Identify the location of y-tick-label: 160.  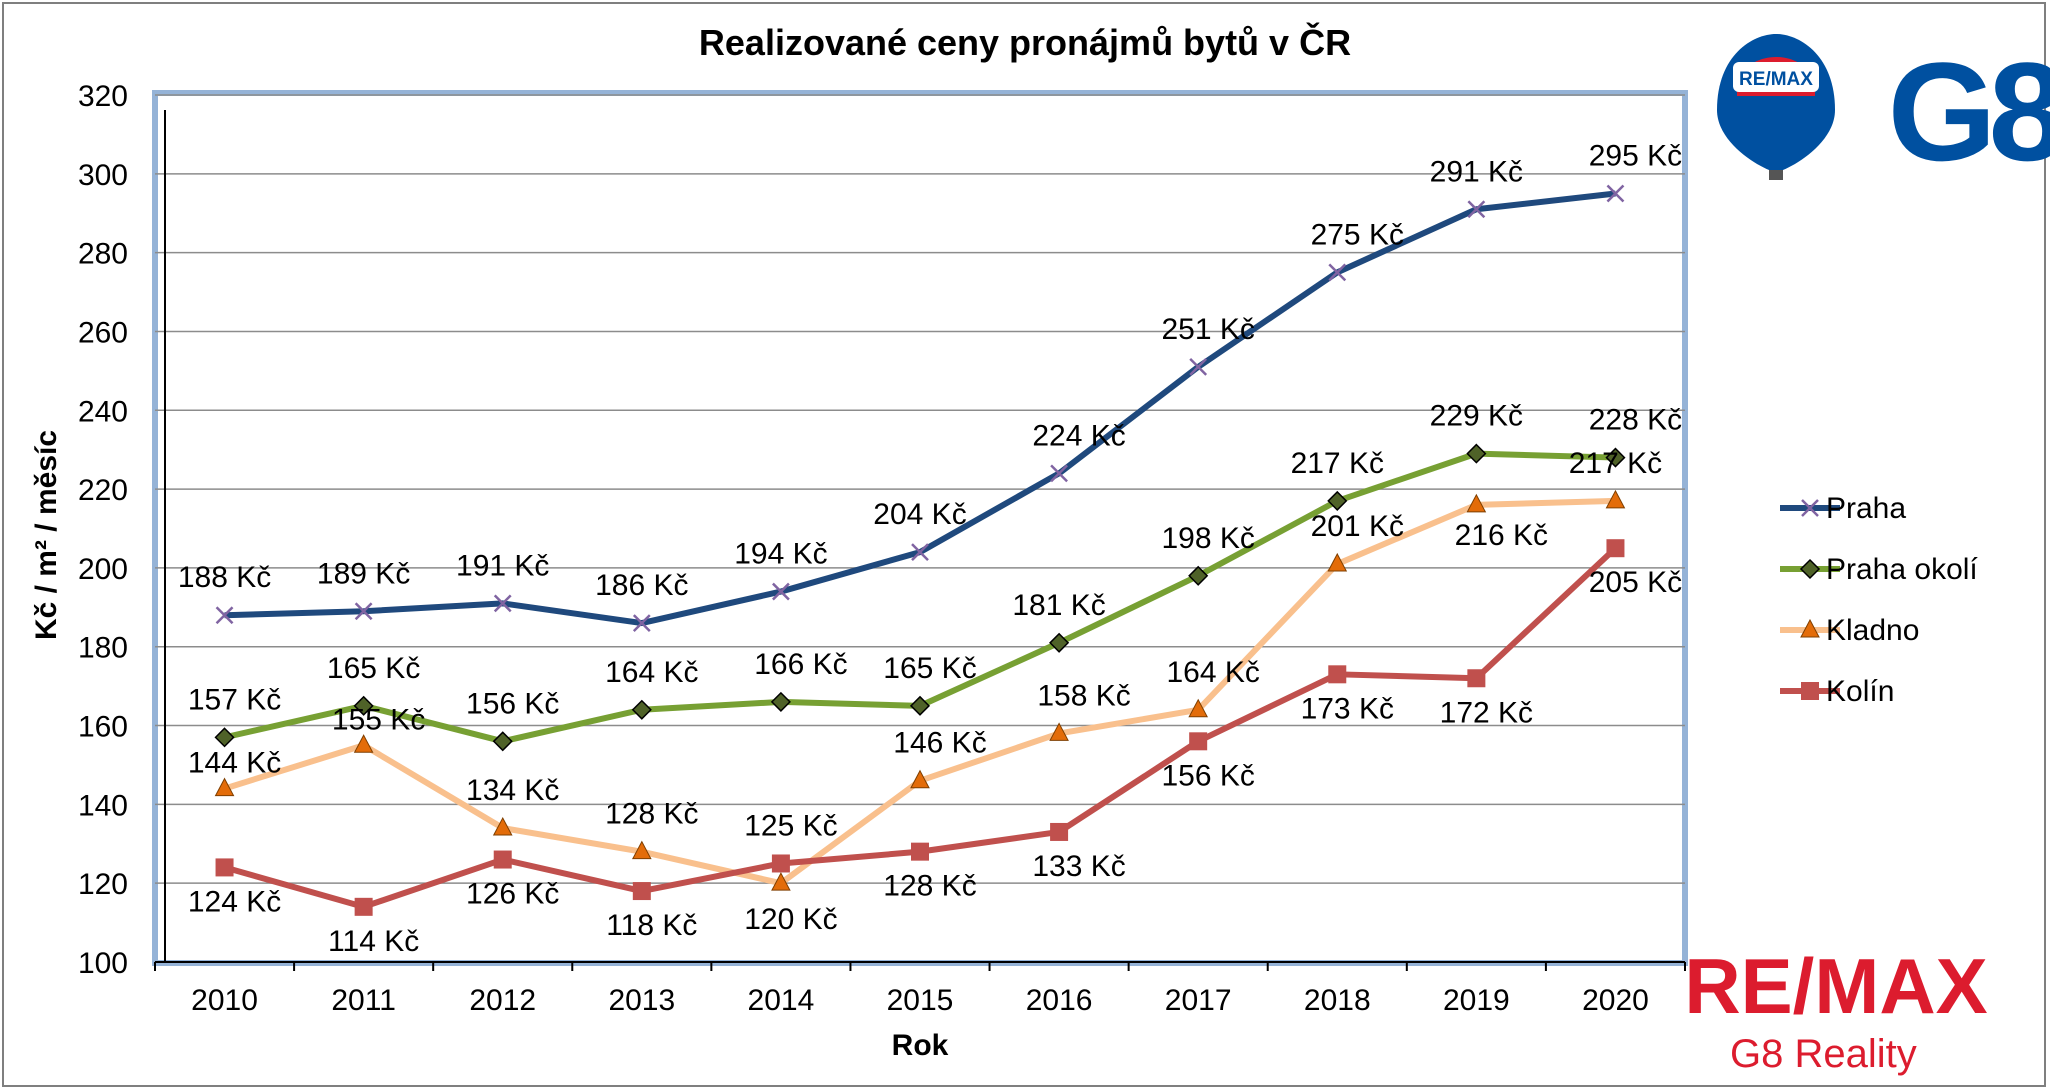
(103, 727).